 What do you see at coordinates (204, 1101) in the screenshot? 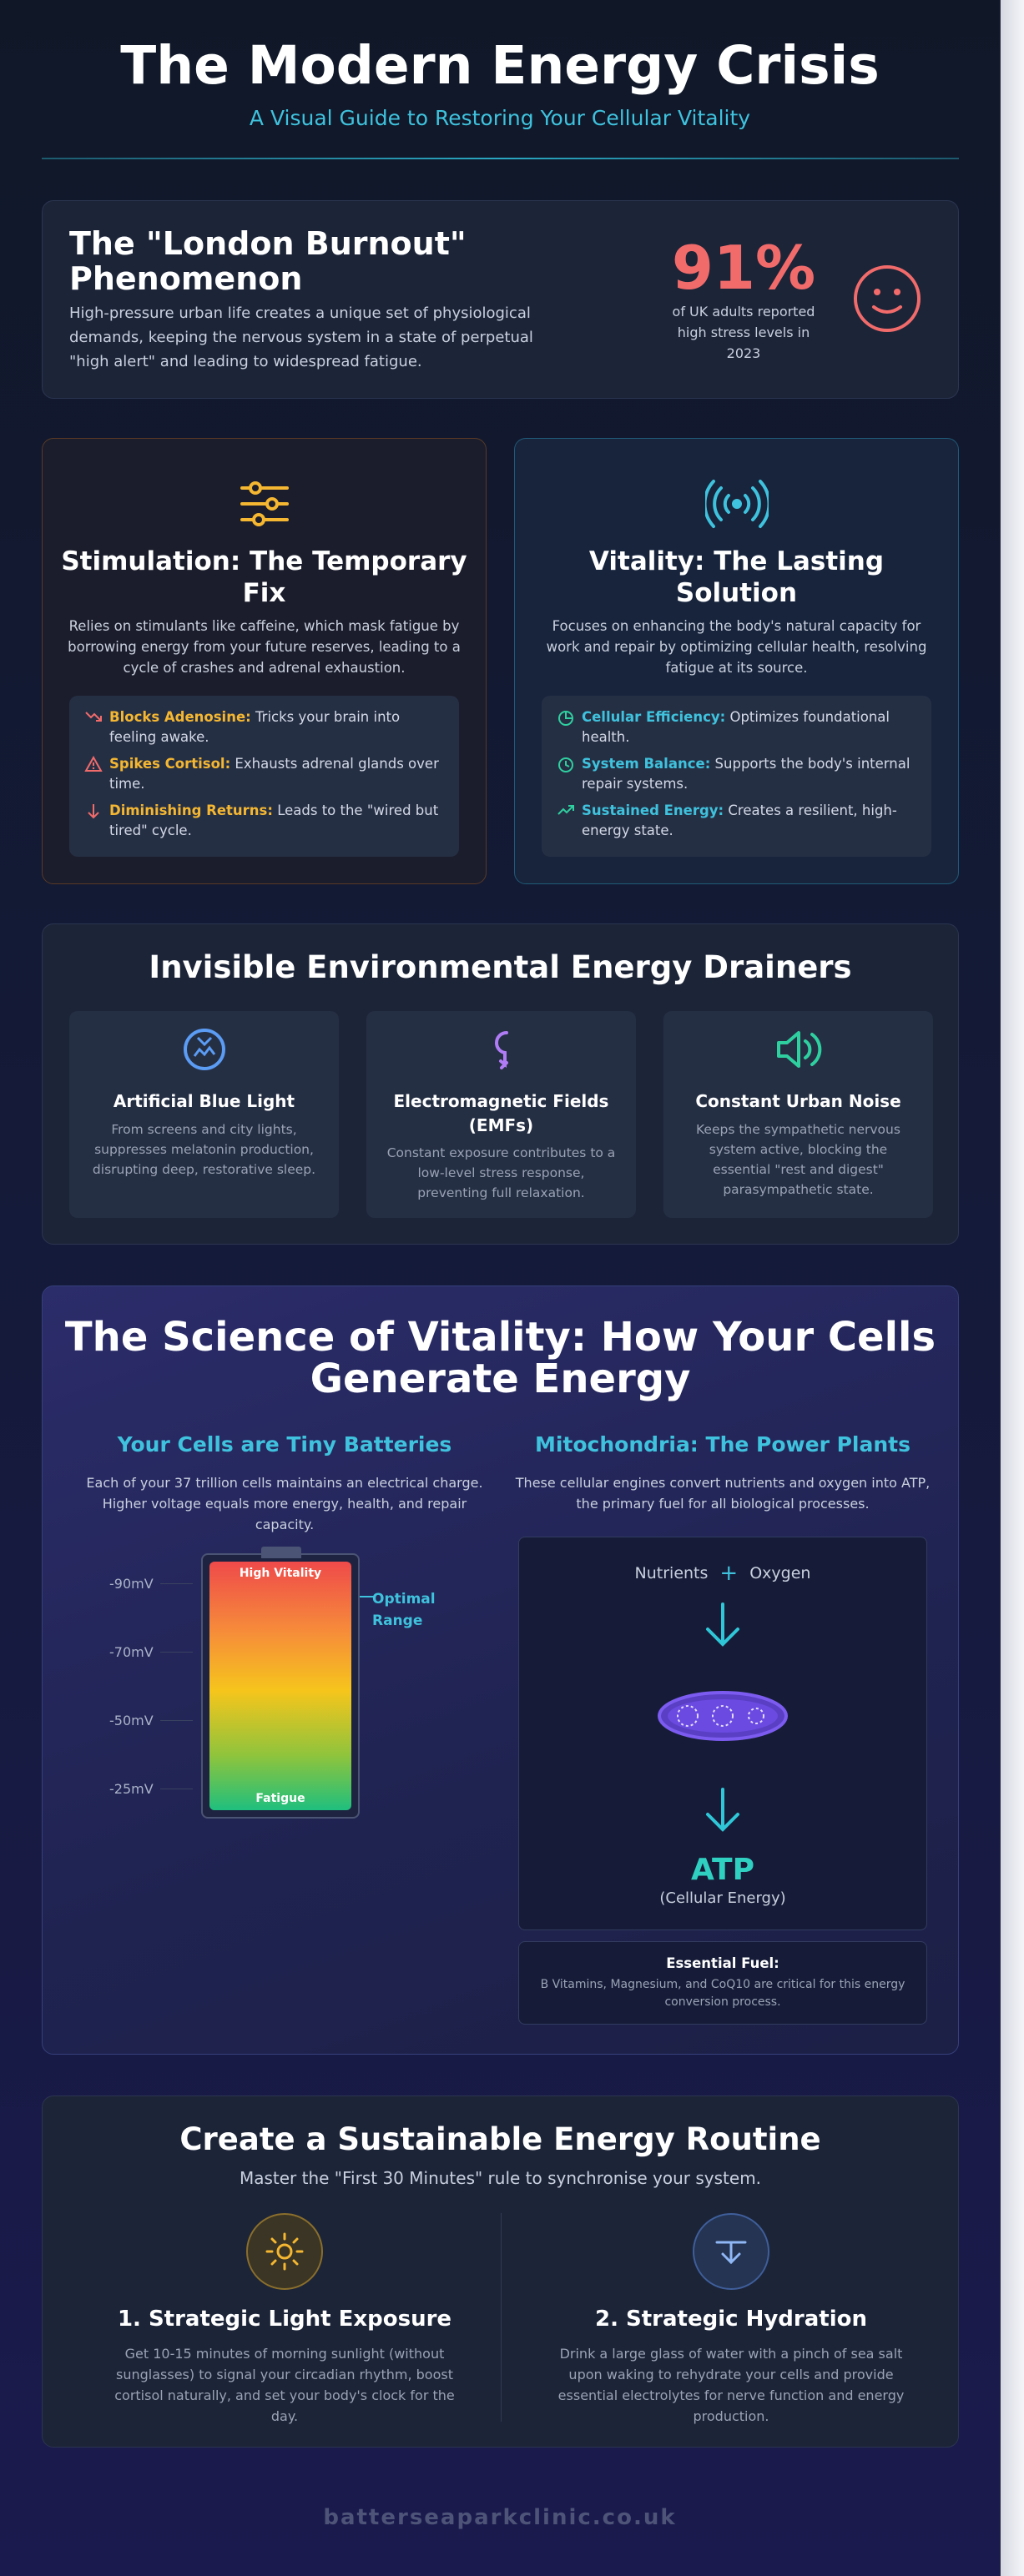
I see `drainer-title: Artificial Blue Light` at bounding box center [204, 1101].